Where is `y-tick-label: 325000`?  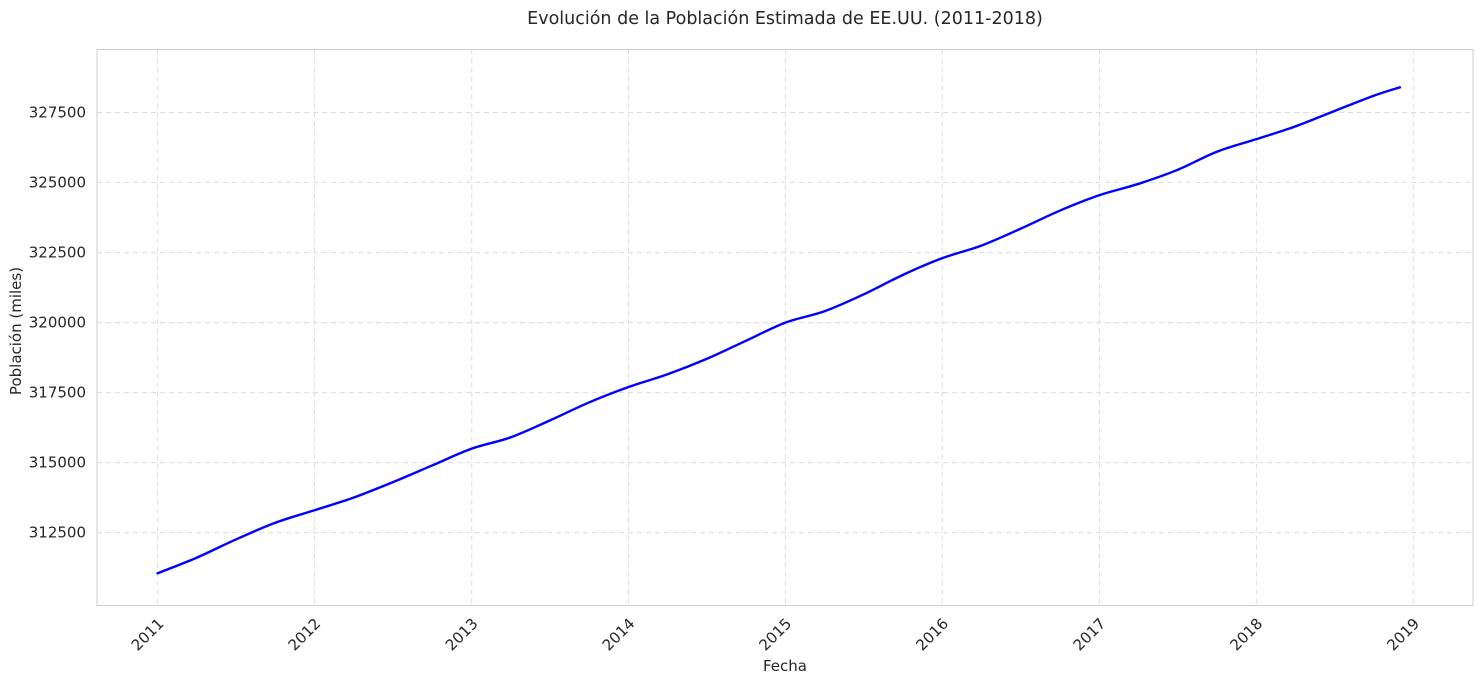
y-tick-label: 325000 is located at coordinates (57, 183).